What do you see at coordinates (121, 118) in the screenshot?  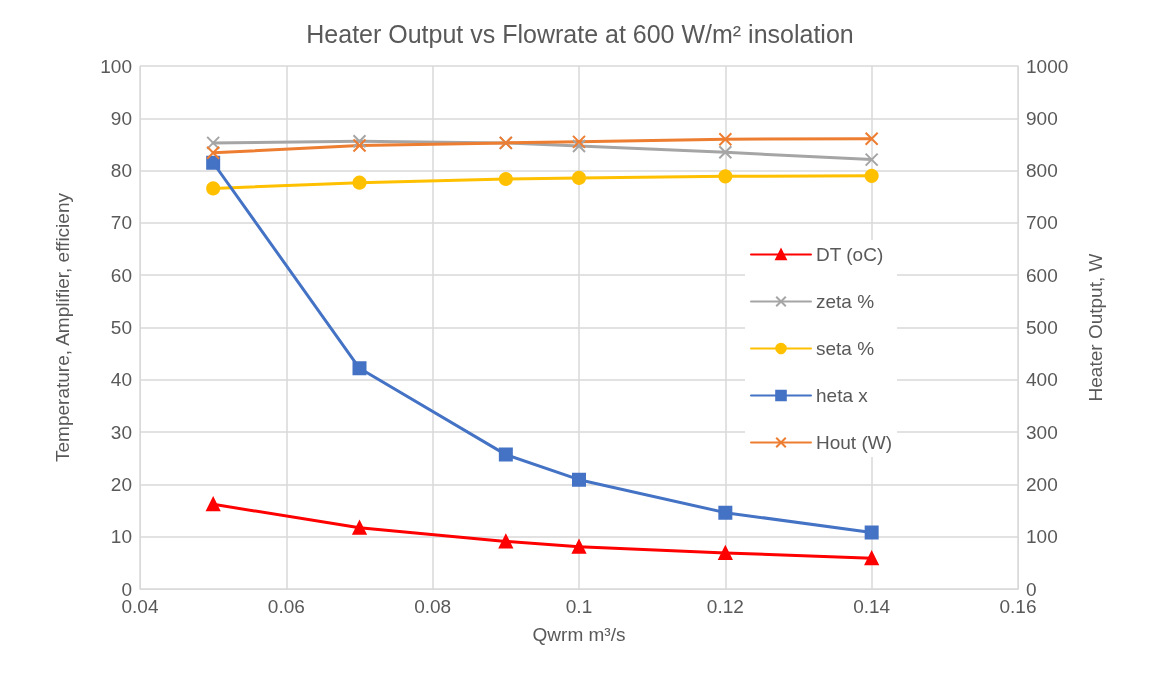 I see `y-tick-label: 90` at bounding box center [121, 118].